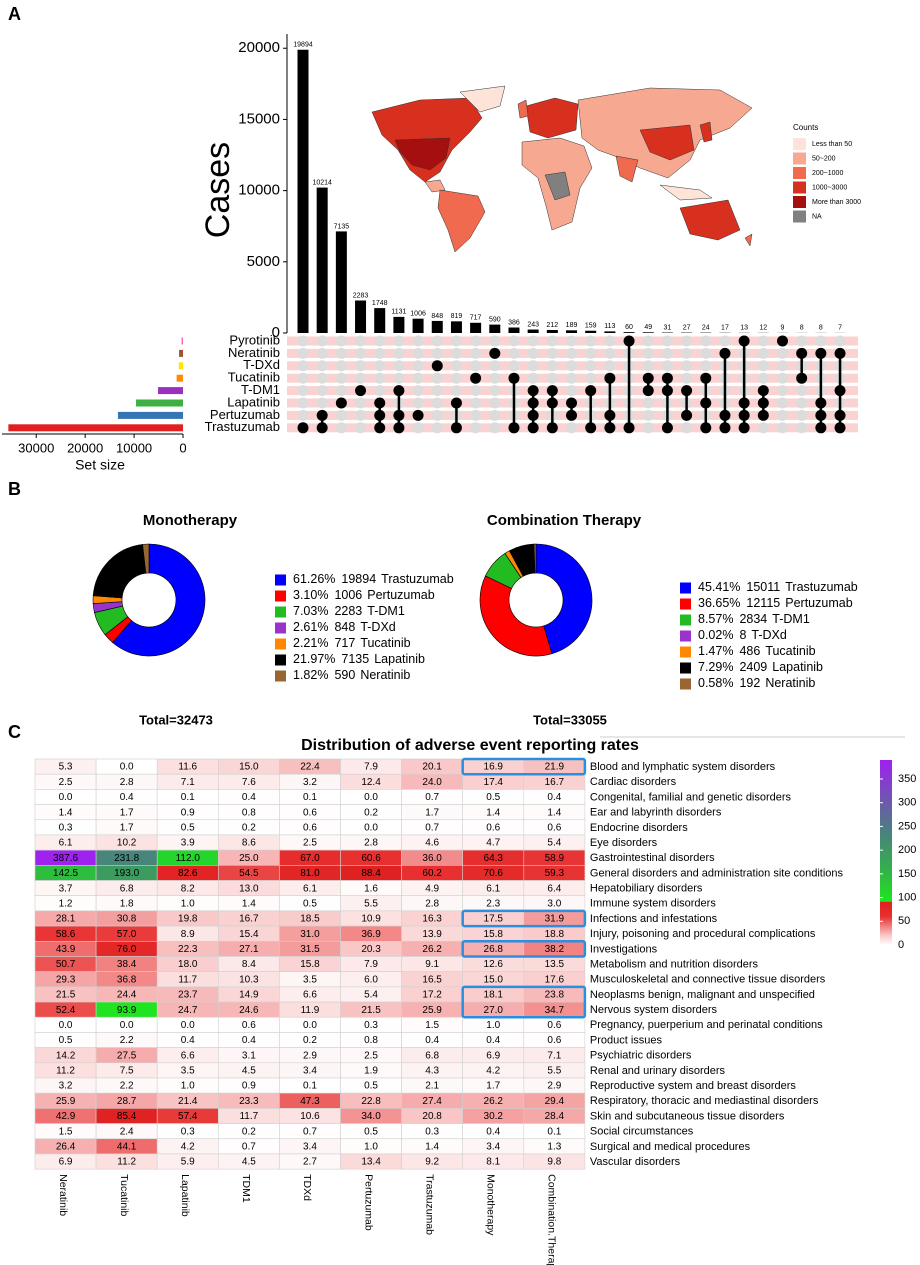  Describe the element at coordinates (371, 979) in the screenshot. I see `cell-label: 6.0` at that location.